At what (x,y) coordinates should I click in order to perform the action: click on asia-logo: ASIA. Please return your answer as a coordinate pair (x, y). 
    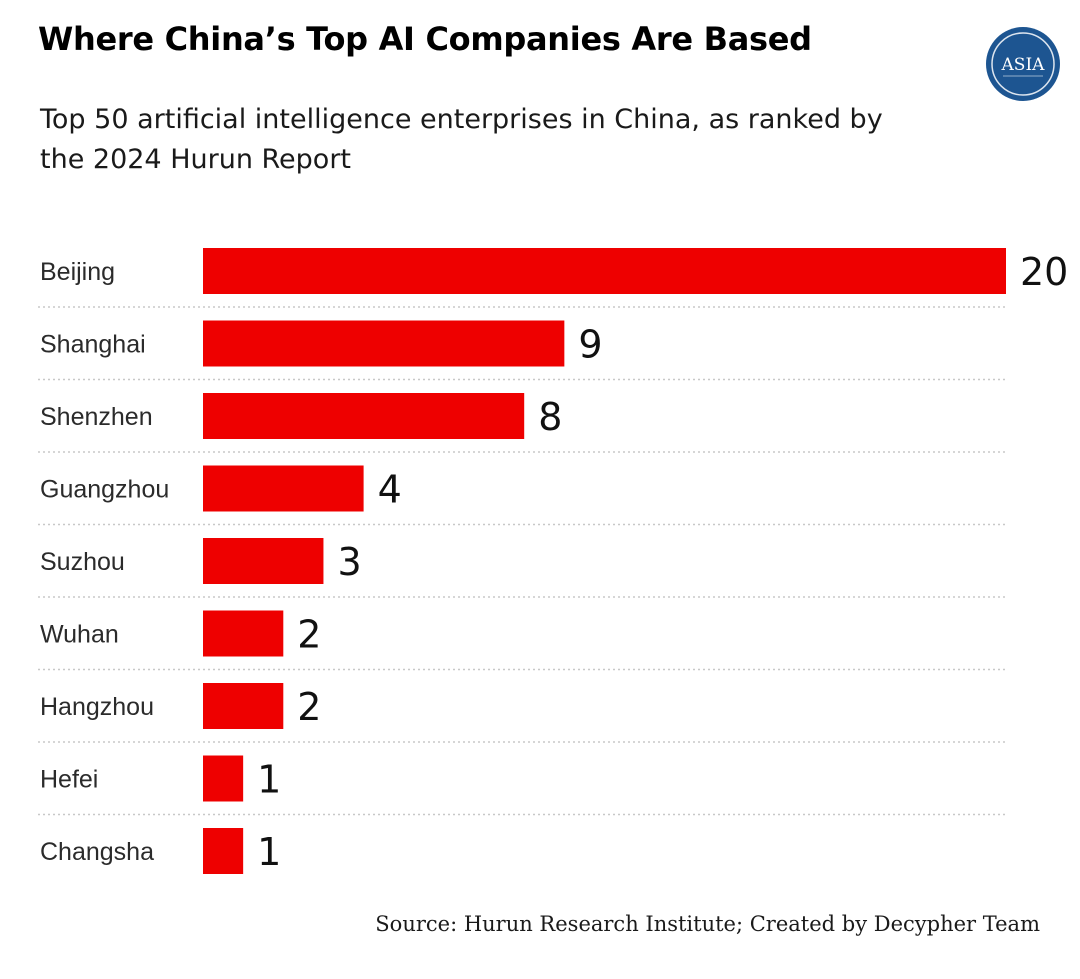
    Looking at the image, I should click on (1023, 64).